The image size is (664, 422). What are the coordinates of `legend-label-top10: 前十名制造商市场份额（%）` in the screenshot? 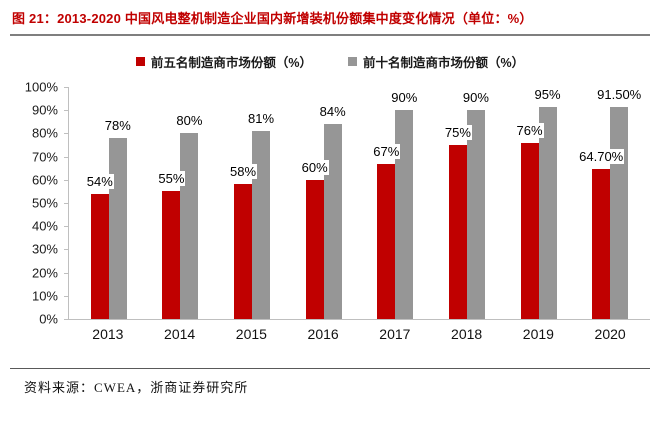 It's located at (444, 63).